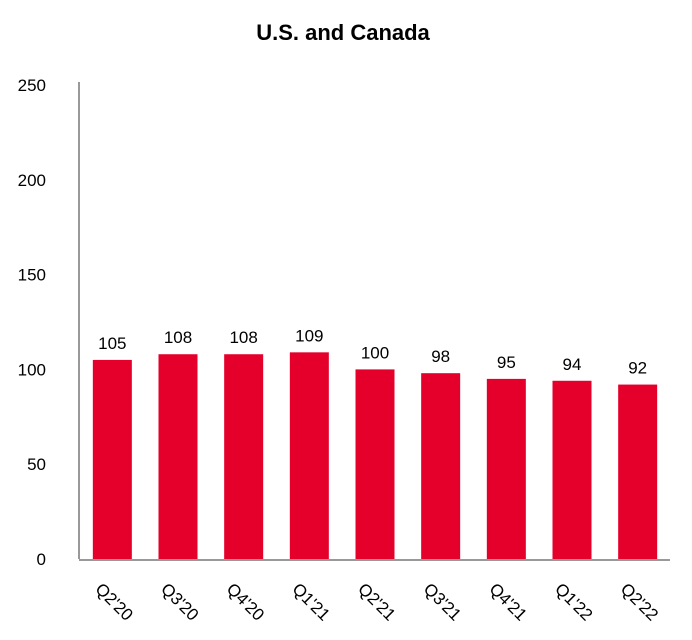  Describe the element at coordinates (309, 335) in the screenshot. I see `data-label: 109` at that location.